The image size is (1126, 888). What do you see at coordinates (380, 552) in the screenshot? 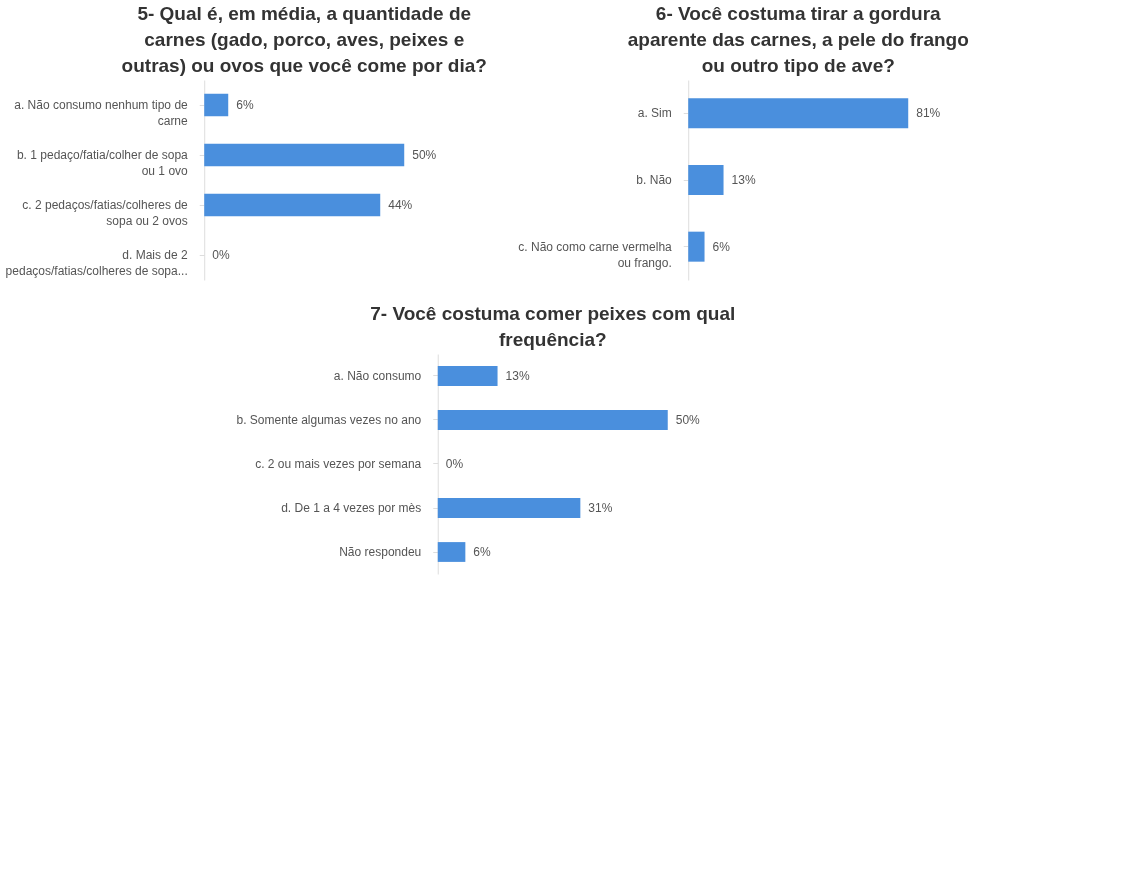
I see `y-tick-label: Não respondeu` at bounding box center [380, 552].